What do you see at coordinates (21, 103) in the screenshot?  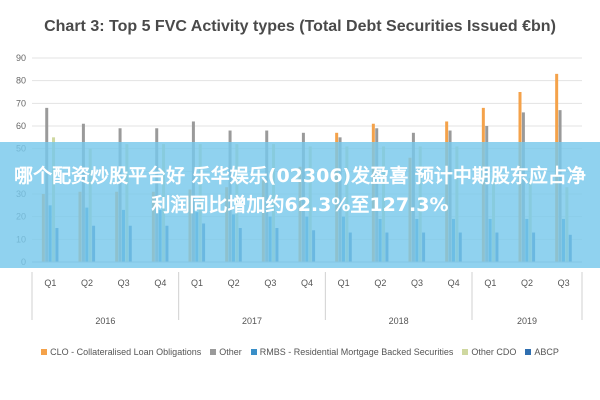 I see `y-tick-label: 70` at bounding box center [21, 103].